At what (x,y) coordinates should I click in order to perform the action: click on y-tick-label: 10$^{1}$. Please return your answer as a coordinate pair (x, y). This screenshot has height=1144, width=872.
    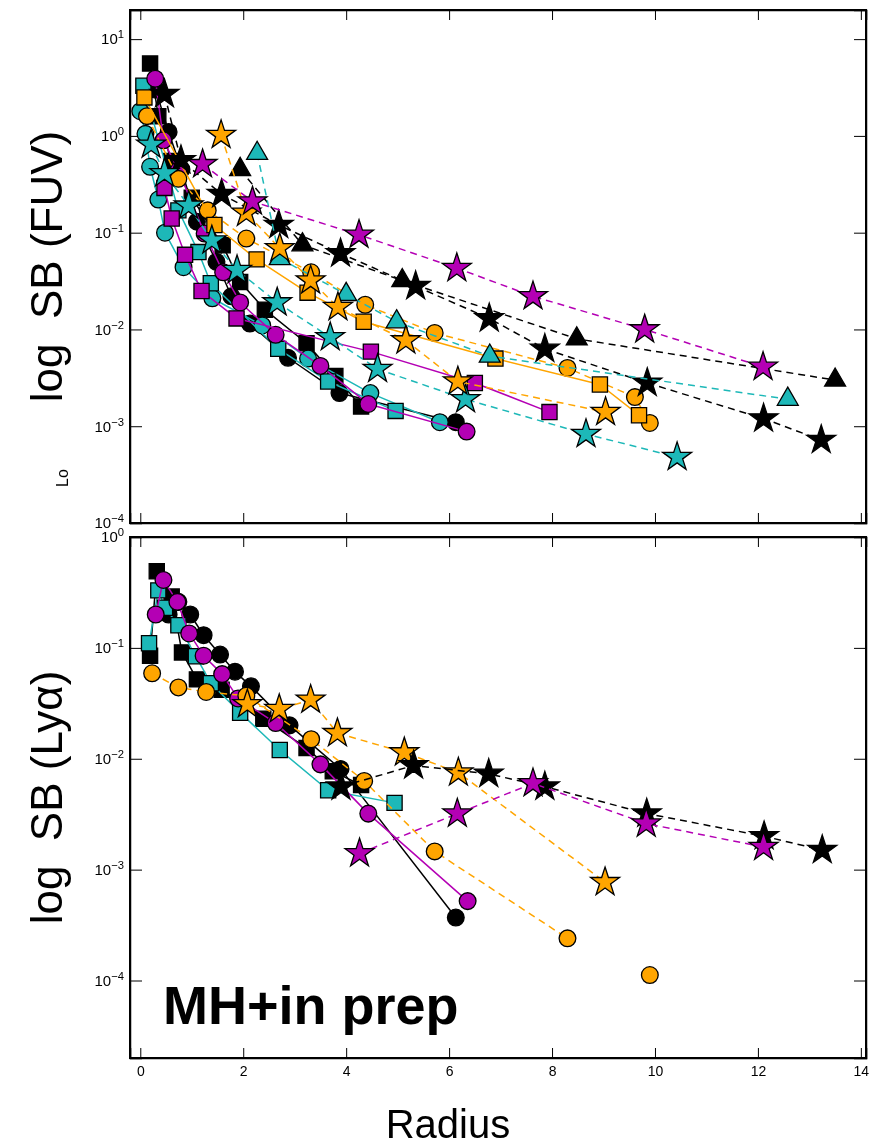
    Looking at the image, I should click on (112, 38).